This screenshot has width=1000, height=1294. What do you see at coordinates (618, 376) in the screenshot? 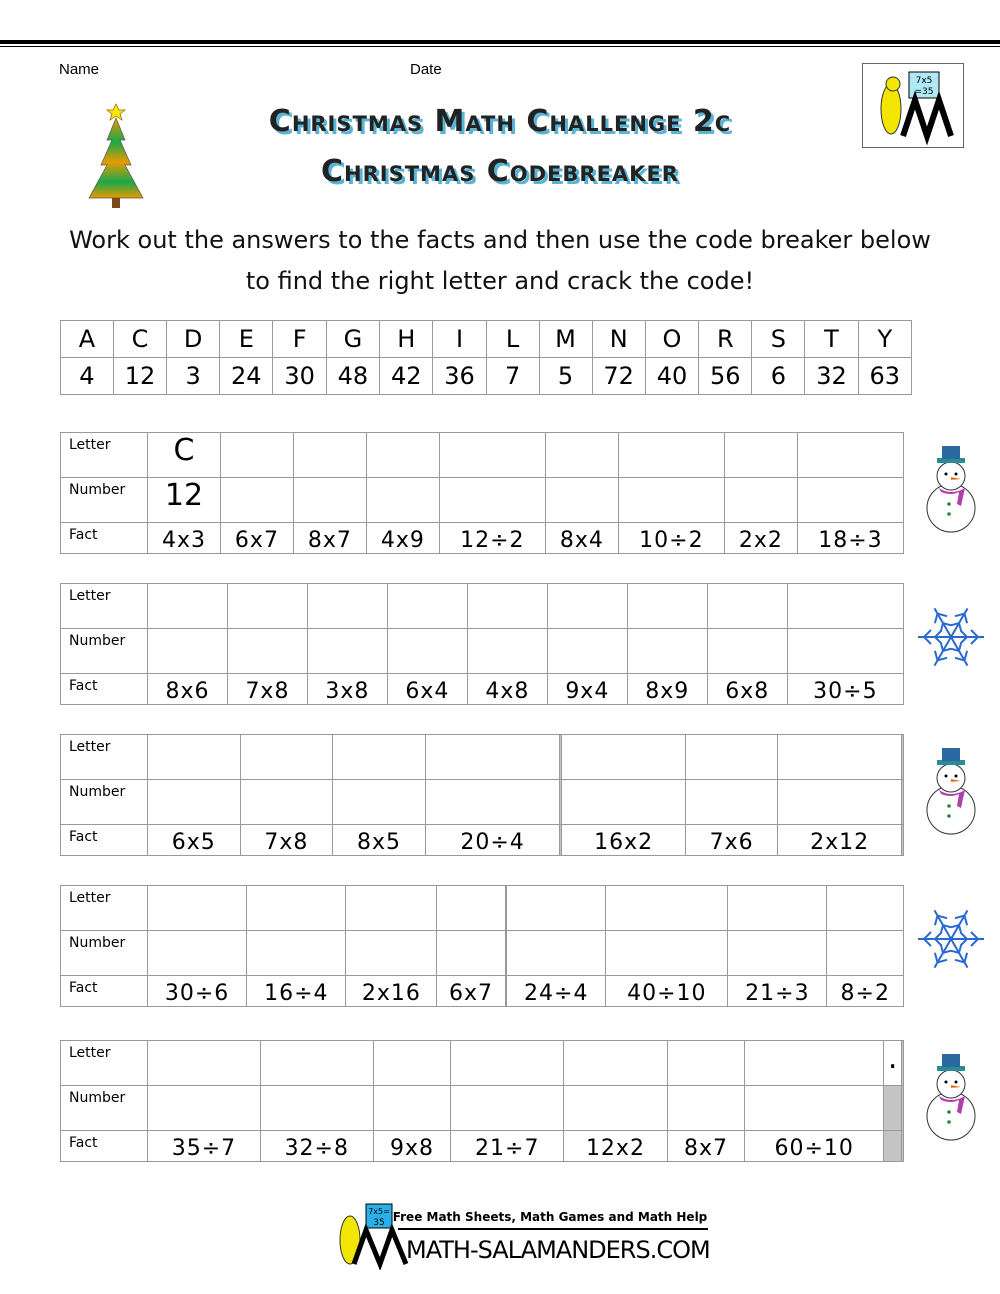
I see `code-number: 72` at bounding box center [618, 376].